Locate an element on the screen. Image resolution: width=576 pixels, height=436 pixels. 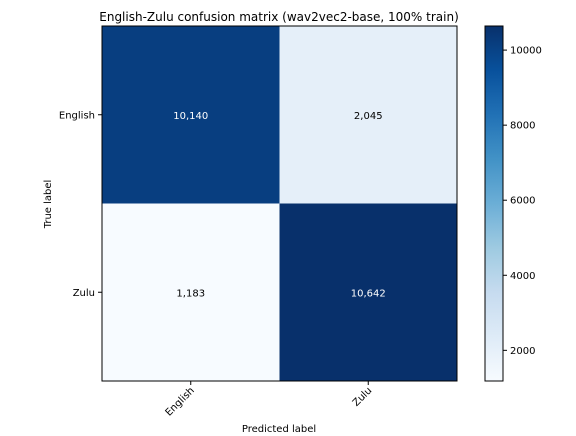
colorbar is located at coordinates (494, 203).